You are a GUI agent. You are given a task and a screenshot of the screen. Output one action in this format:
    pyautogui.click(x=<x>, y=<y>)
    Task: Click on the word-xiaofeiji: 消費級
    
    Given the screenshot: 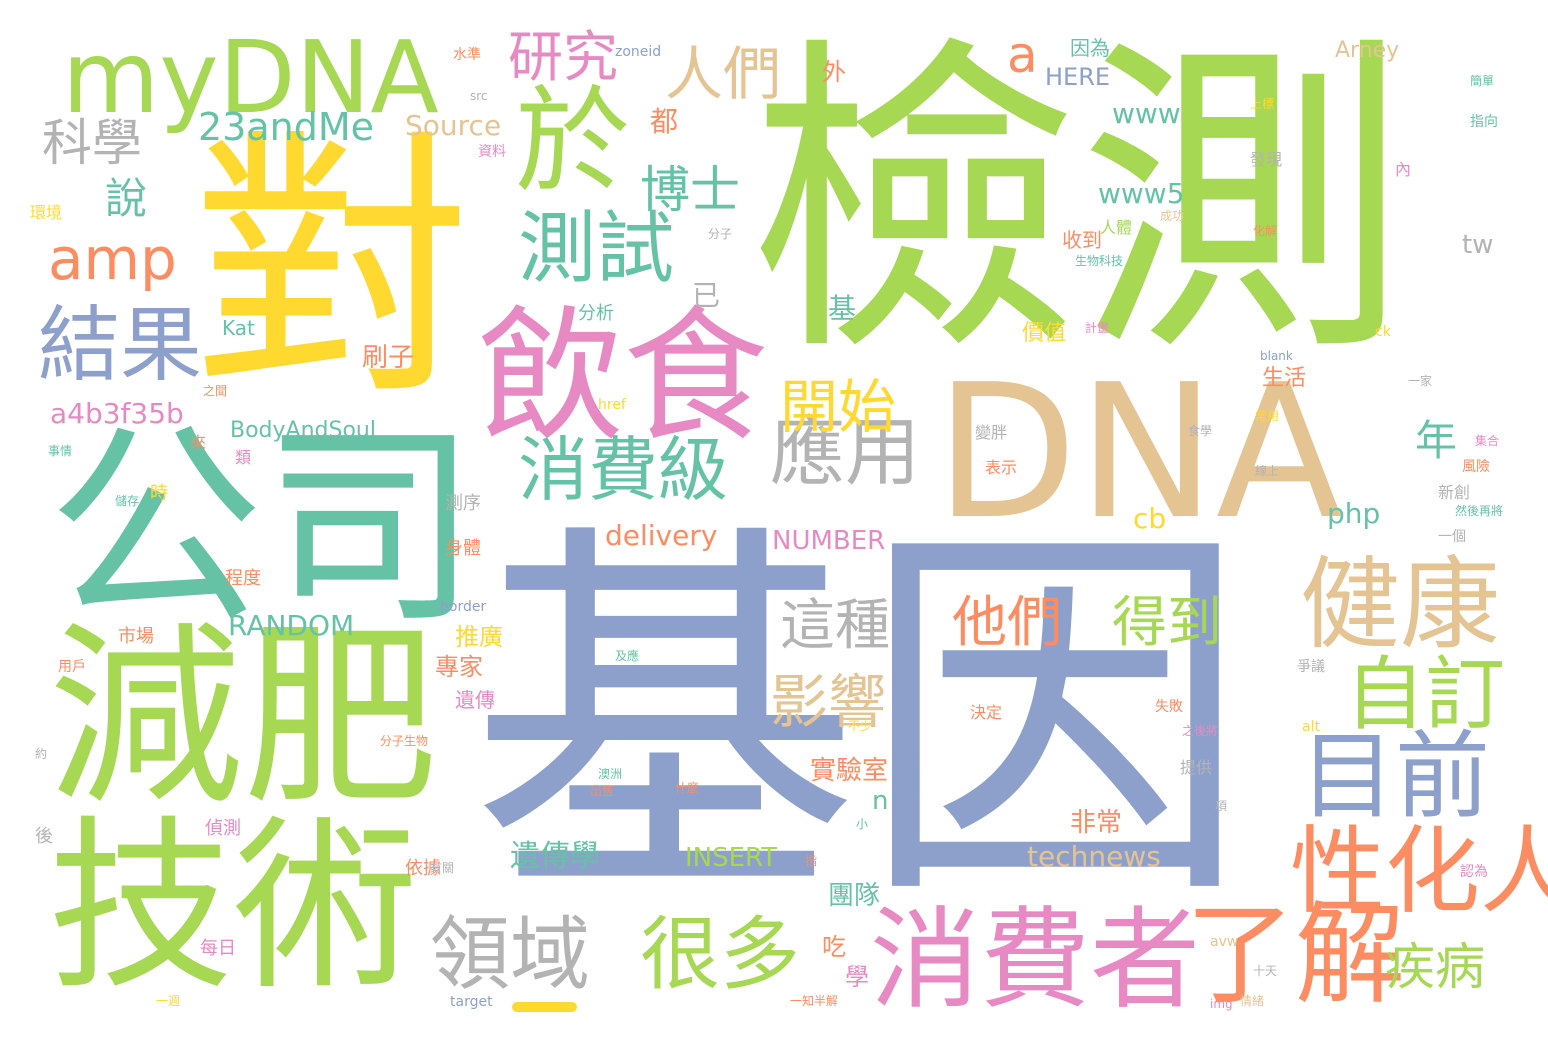 What is the action you would take?
    pyautogui.click(x=623, y=470)
    